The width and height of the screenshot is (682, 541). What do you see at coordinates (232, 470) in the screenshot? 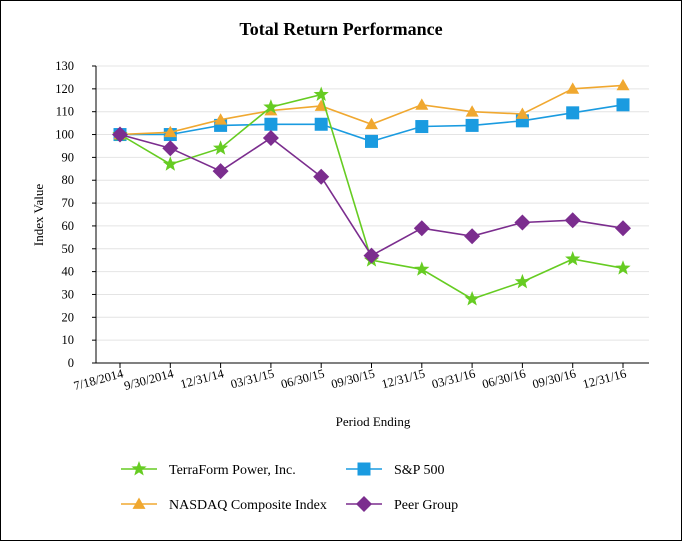
I see `legend-label: TerraForm Power, Inc.` at bounding box center [232, 470].